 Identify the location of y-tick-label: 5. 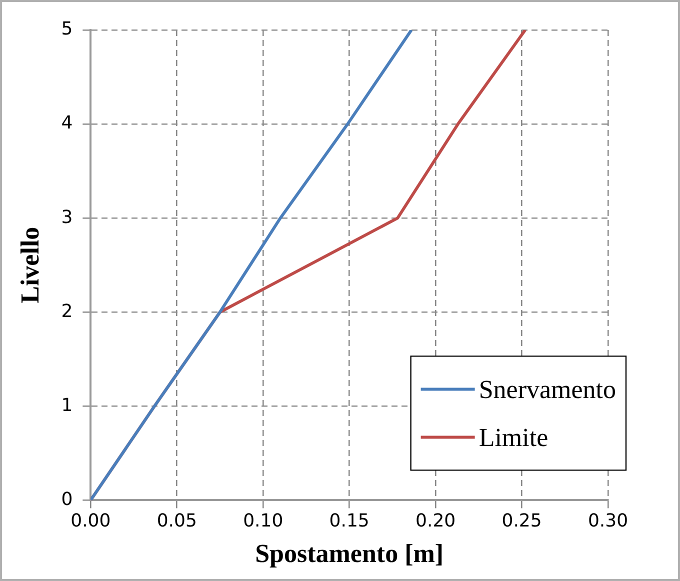
(67, 29).